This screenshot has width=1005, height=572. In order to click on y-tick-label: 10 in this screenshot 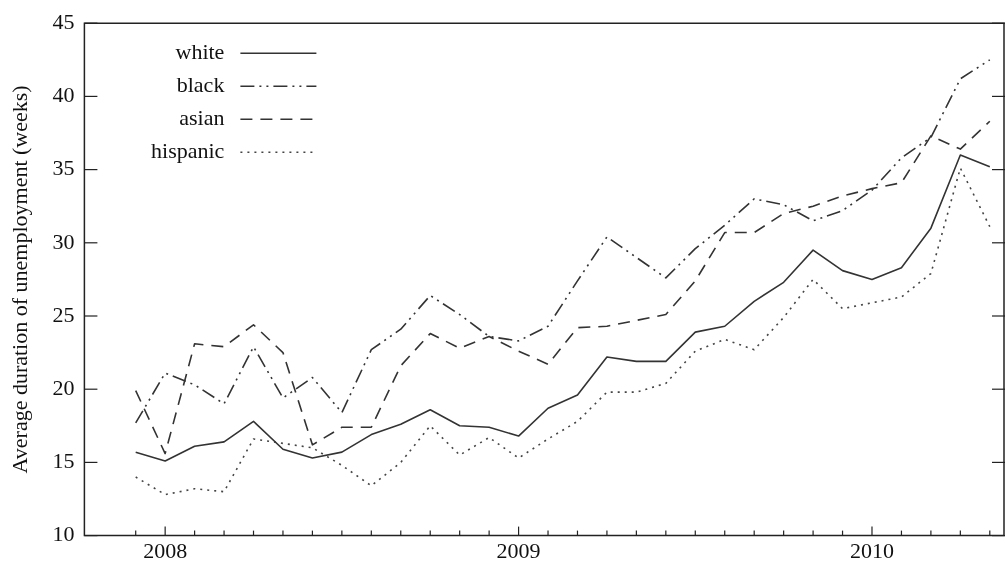, I will do `click(63, 534)`.